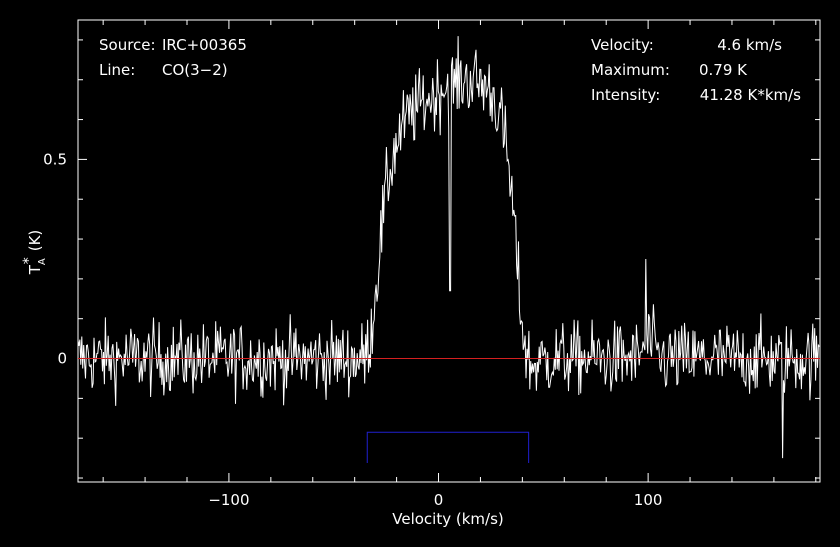  I want to click on x-tick-label: 100, so click(648, 500).